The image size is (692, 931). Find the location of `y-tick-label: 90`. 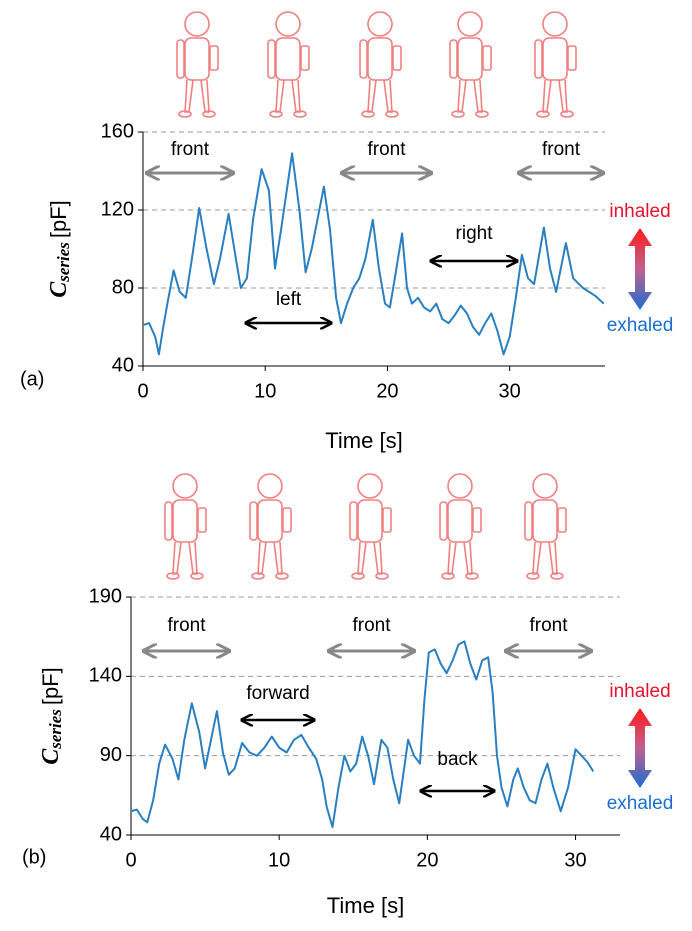

y-tick-label: 90 is located at coordinates (111, 755).